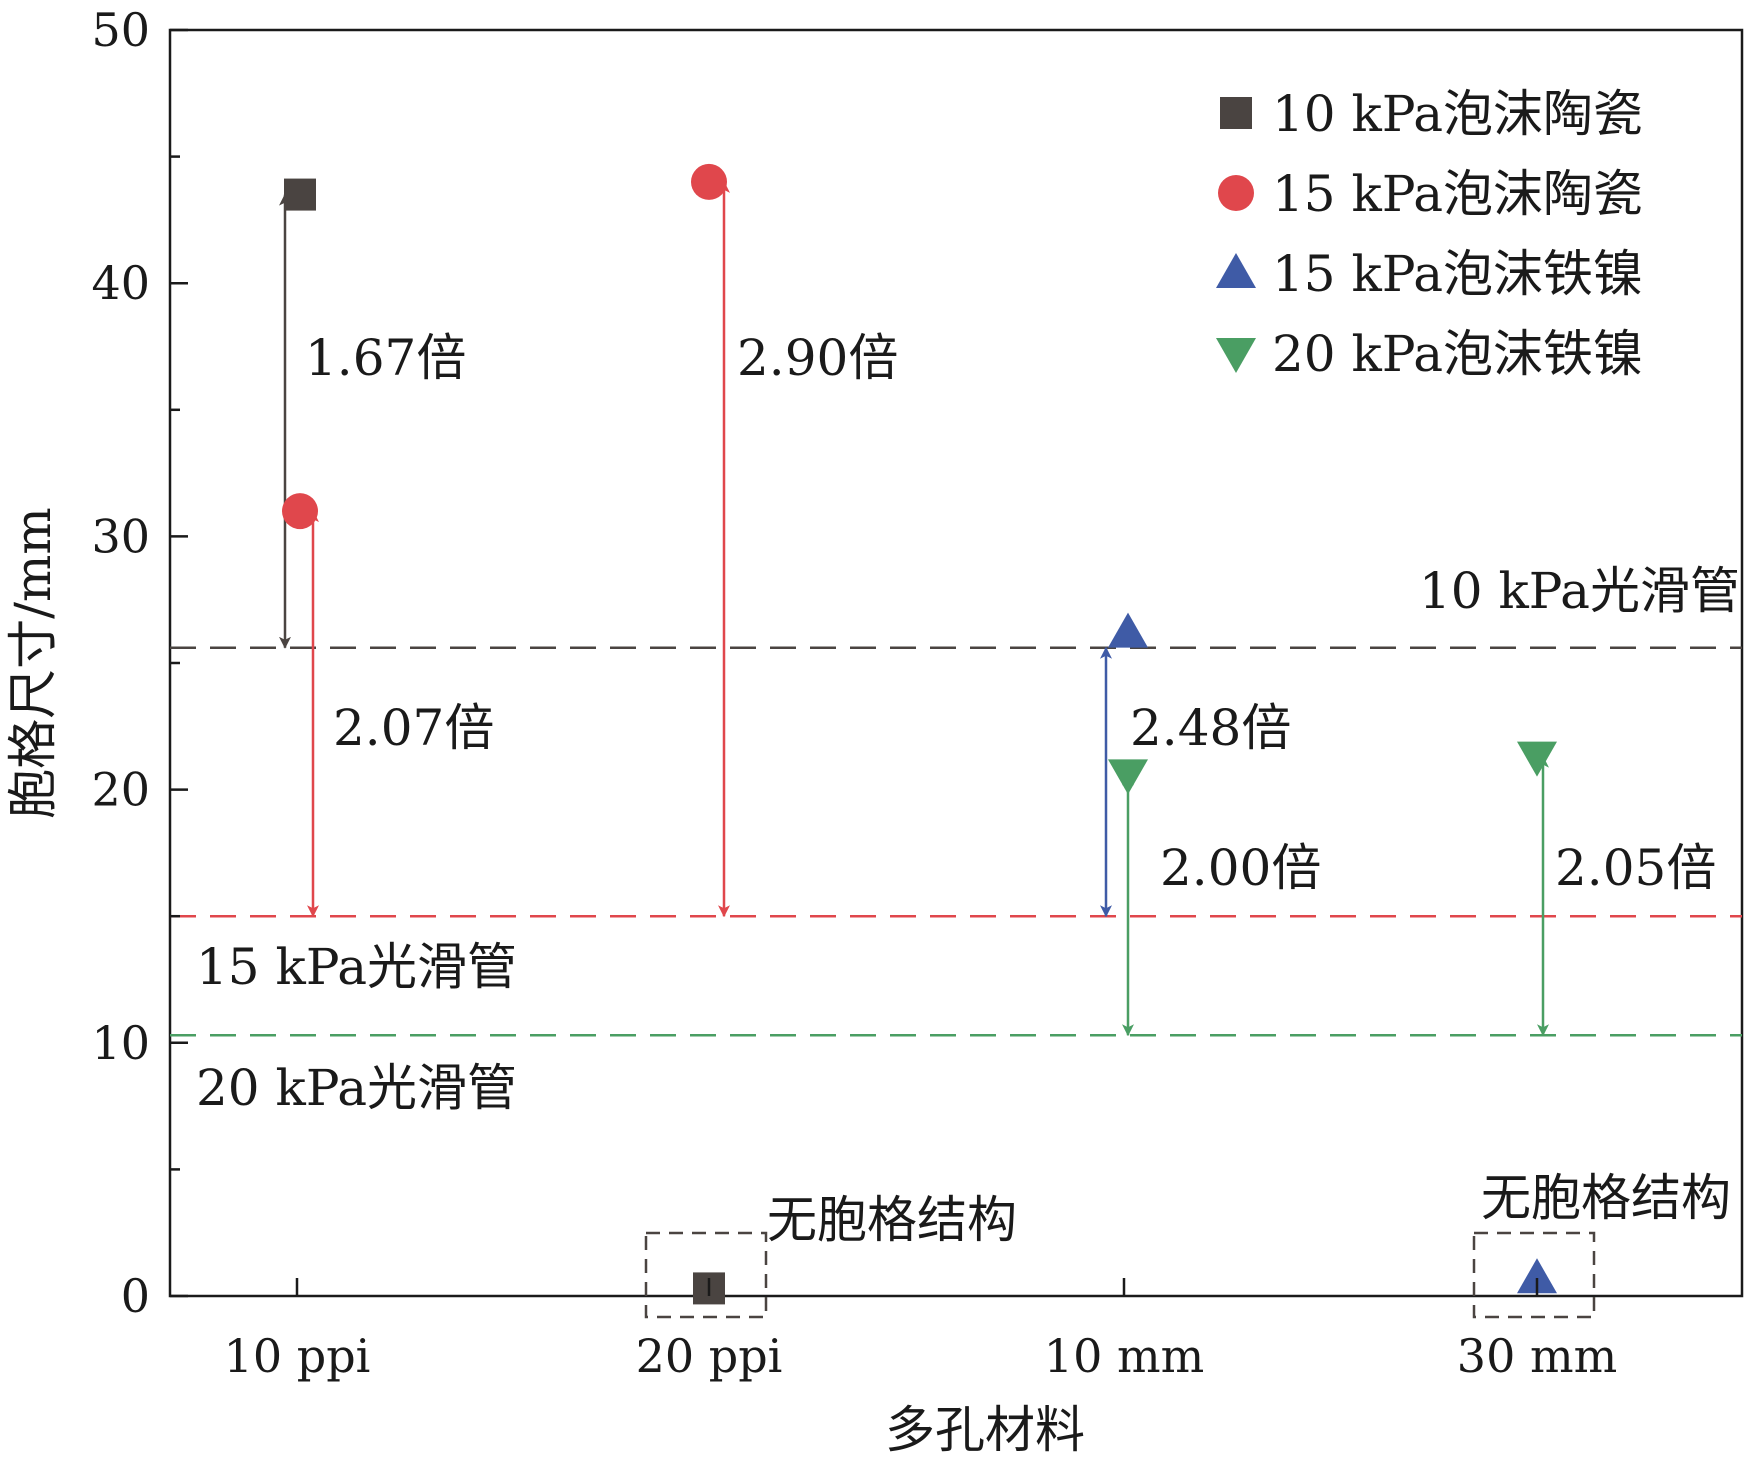 This screenshot has width=1749, height=1469. I want to click on y-tick-label: 40, so click(120, 283).